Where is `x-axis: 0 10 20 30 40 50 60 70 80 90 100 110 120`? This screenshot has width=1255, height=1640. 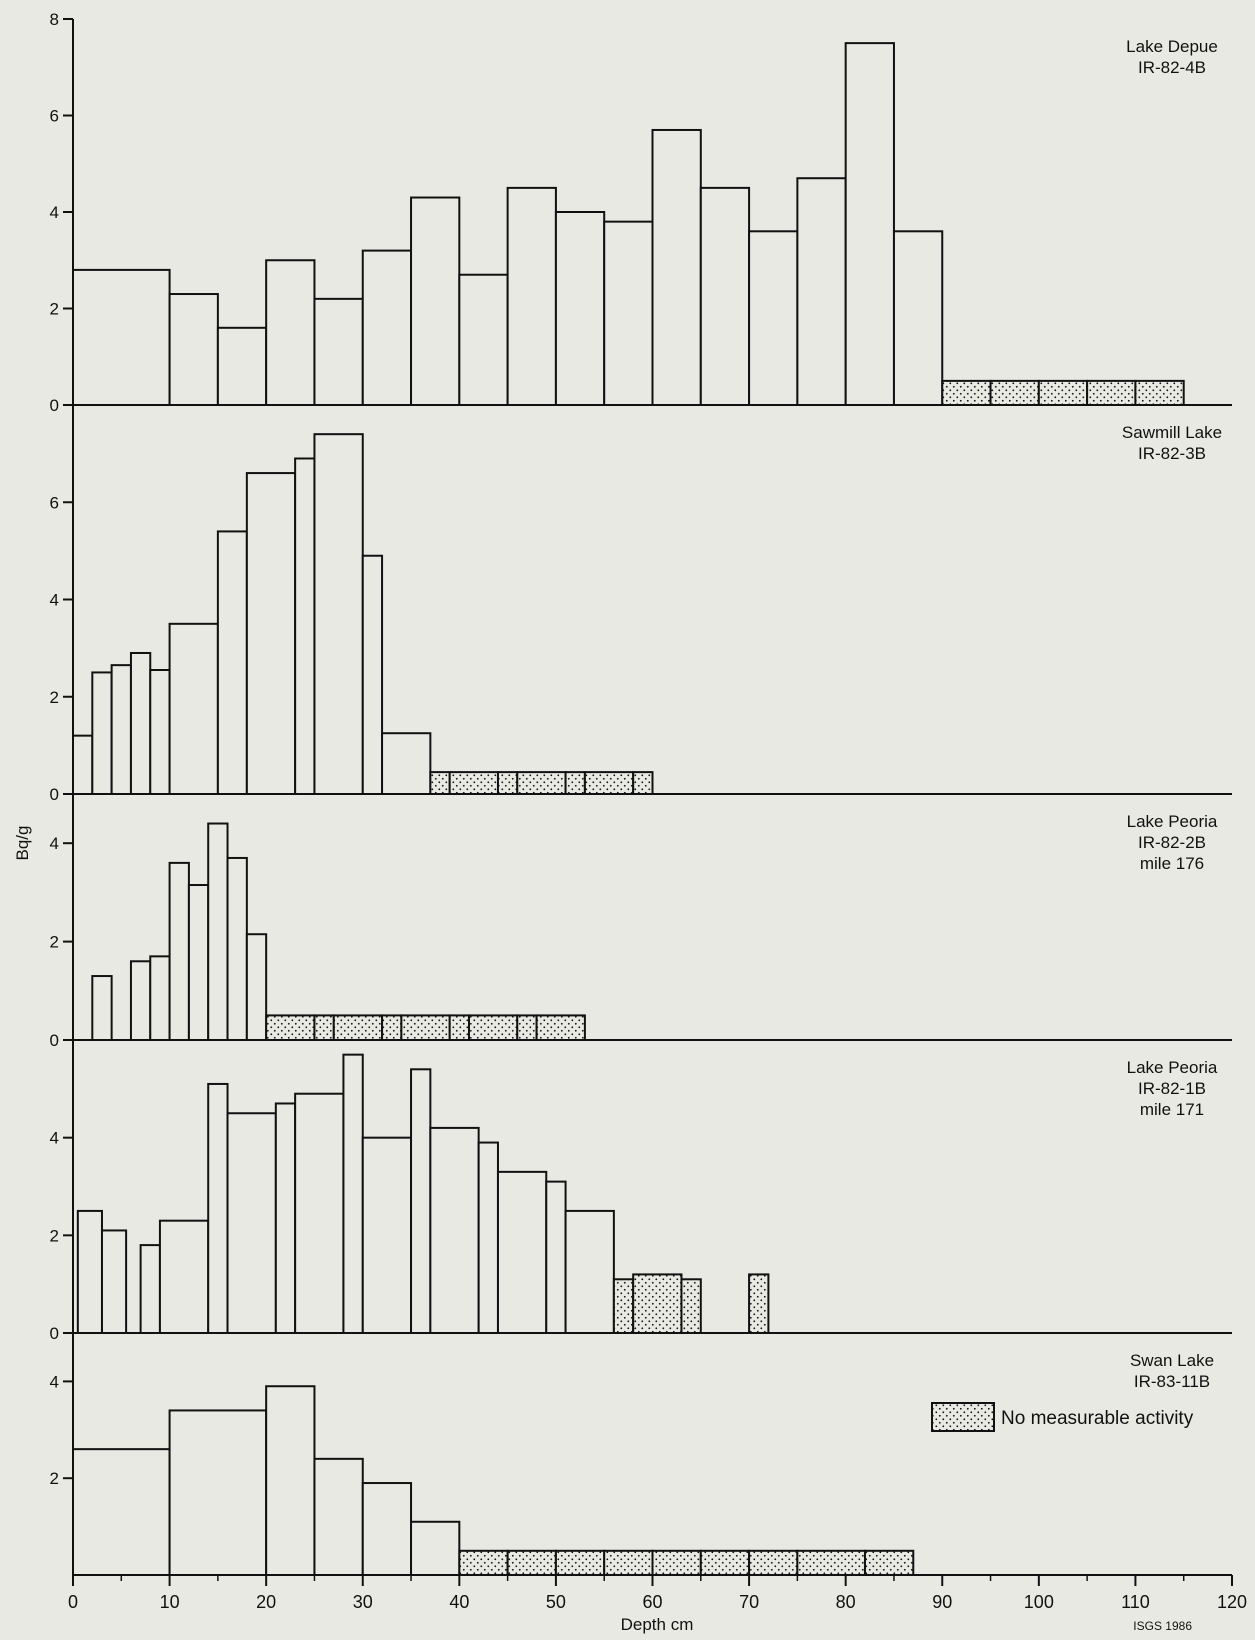
x-axis: 0 10 20 30 40 50 60 70 80 90 100 110 120 is located at coordinates (657, 1593).